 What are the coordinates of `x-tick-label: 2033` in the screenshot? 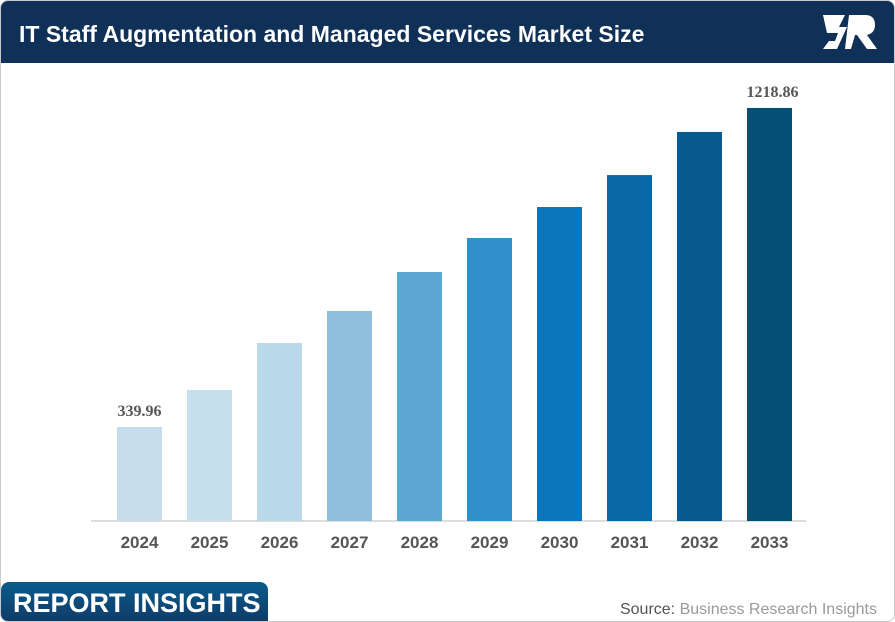 It's located at (770, 542).